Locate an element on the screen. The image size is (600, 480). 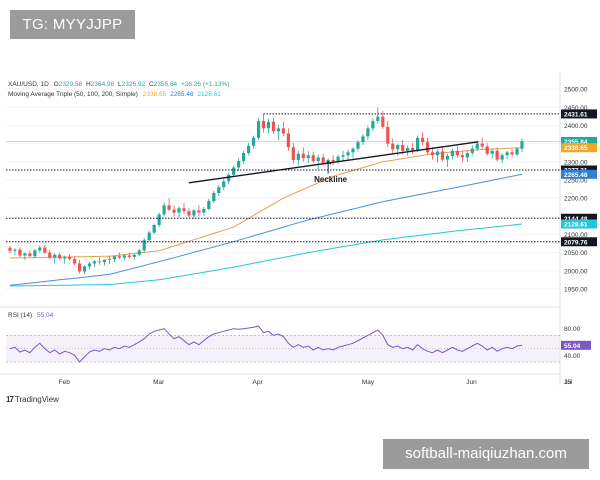
price-tag: 2265.48 is located at coordinates (579, 174).